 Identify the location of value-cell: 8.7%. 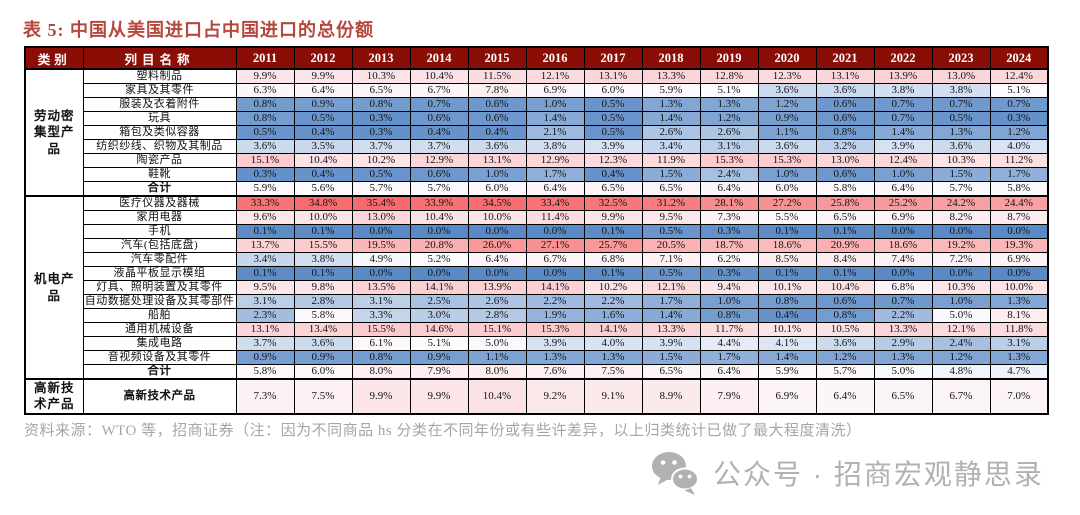
(1019, 217).